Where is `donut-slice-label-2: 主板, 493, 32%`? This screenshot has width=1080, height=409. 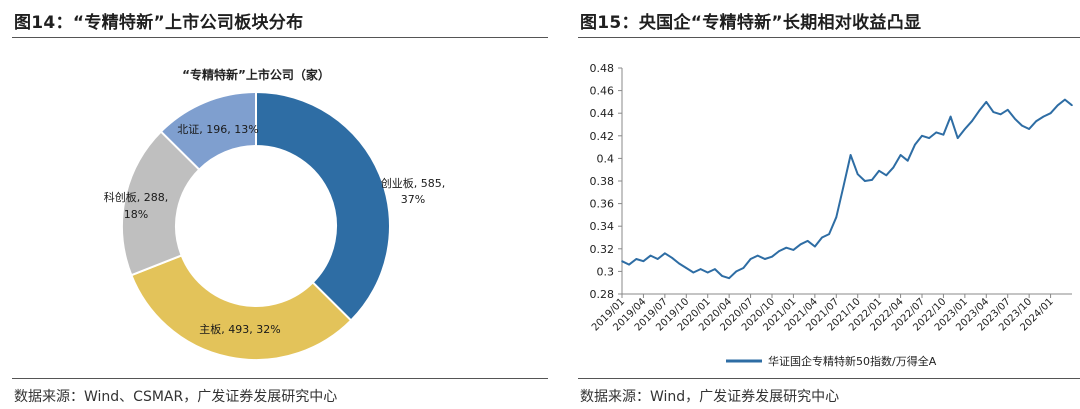 donut-slice-label-2: 主板, 493, 32% is located at coordinates (239, 329).